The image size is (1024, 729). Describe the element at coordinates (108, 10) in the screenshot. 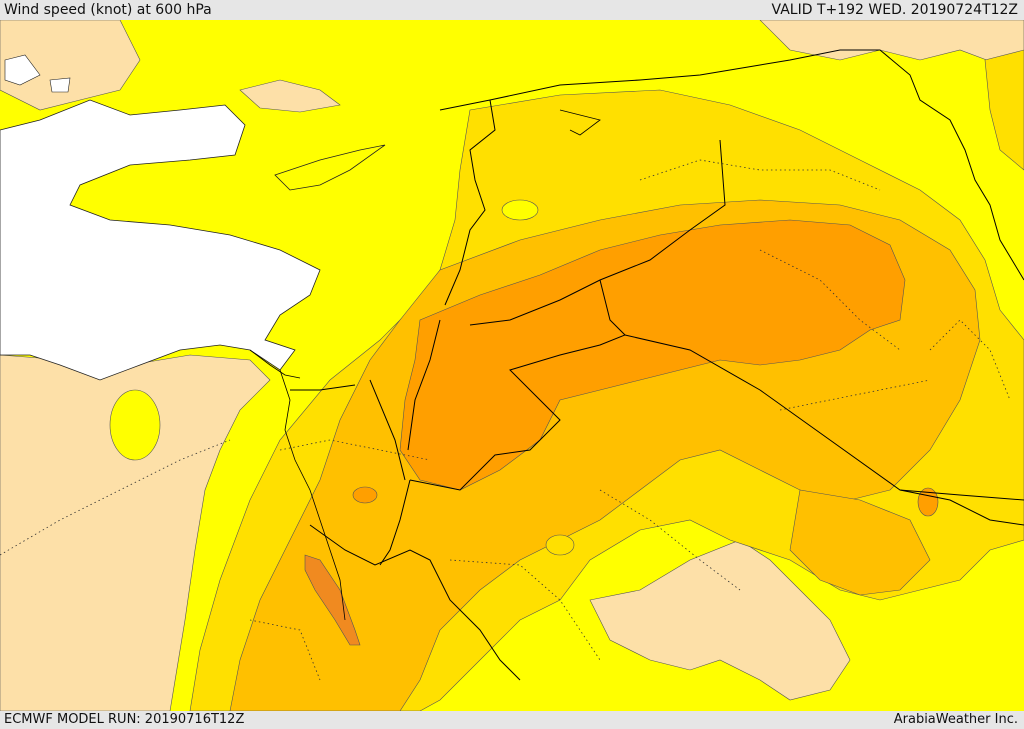

I see `map-title: Wind speed (knot) at 600 hPa` at that location.